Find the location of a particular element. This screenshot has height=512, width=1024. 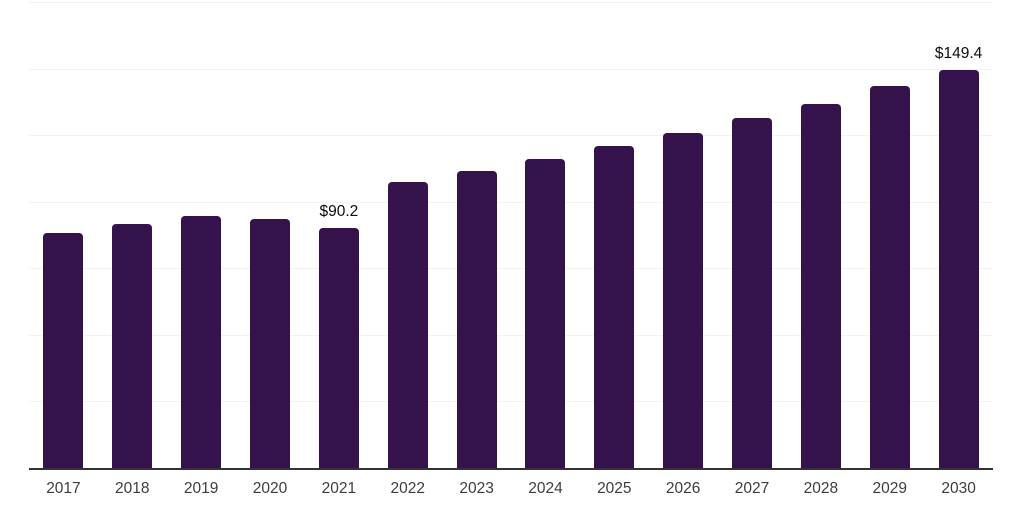

bar-2017 is located at coordinates (63, 350).